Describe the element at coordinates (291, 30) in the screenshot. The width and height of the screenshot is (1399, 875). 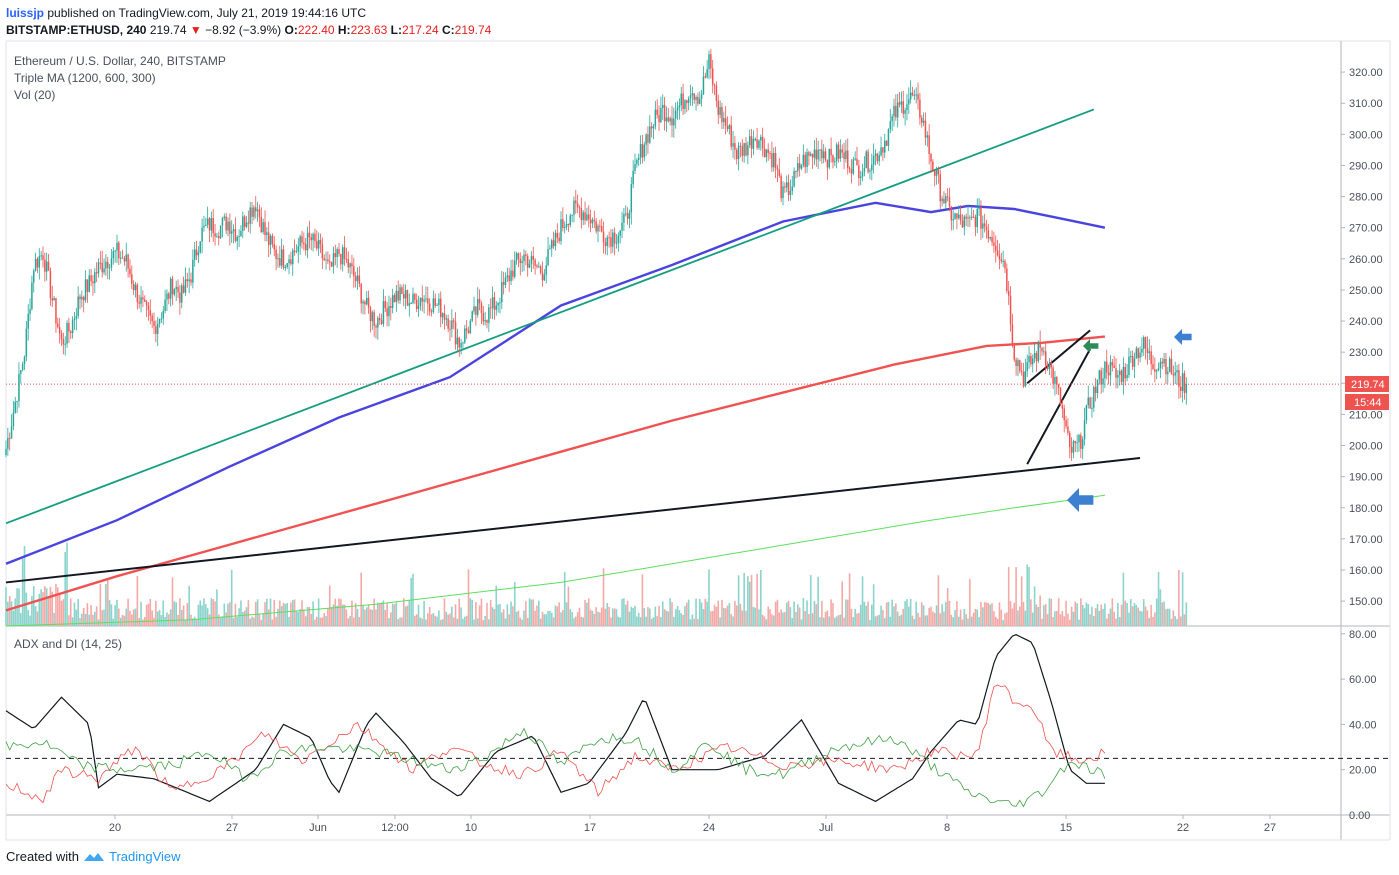
I see `open-label: O:` at that location.